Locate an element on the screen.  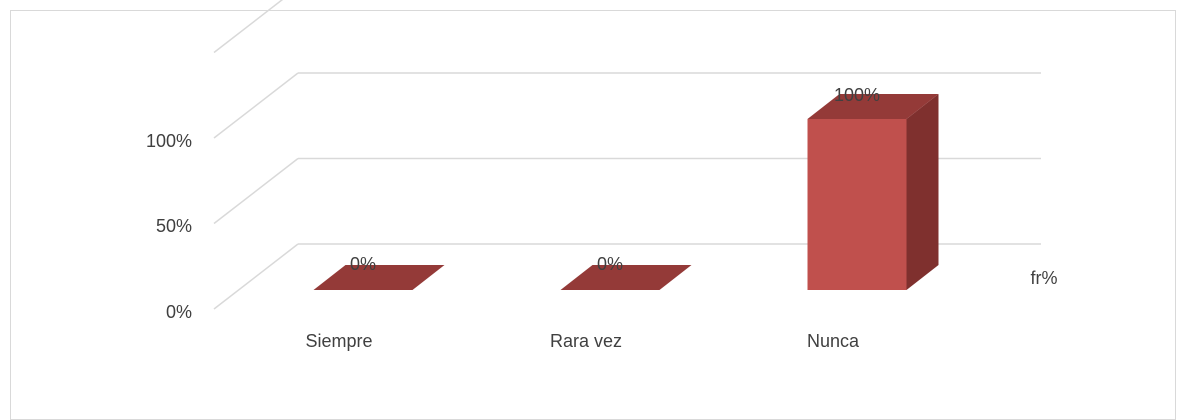
category-label-nunca: Nunca is located at coordinates (833, 341).